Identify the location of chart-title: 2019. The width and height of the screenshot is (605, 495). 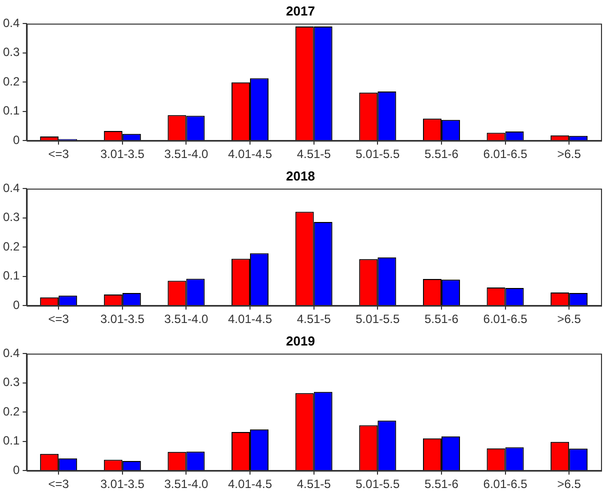
(300, 340).